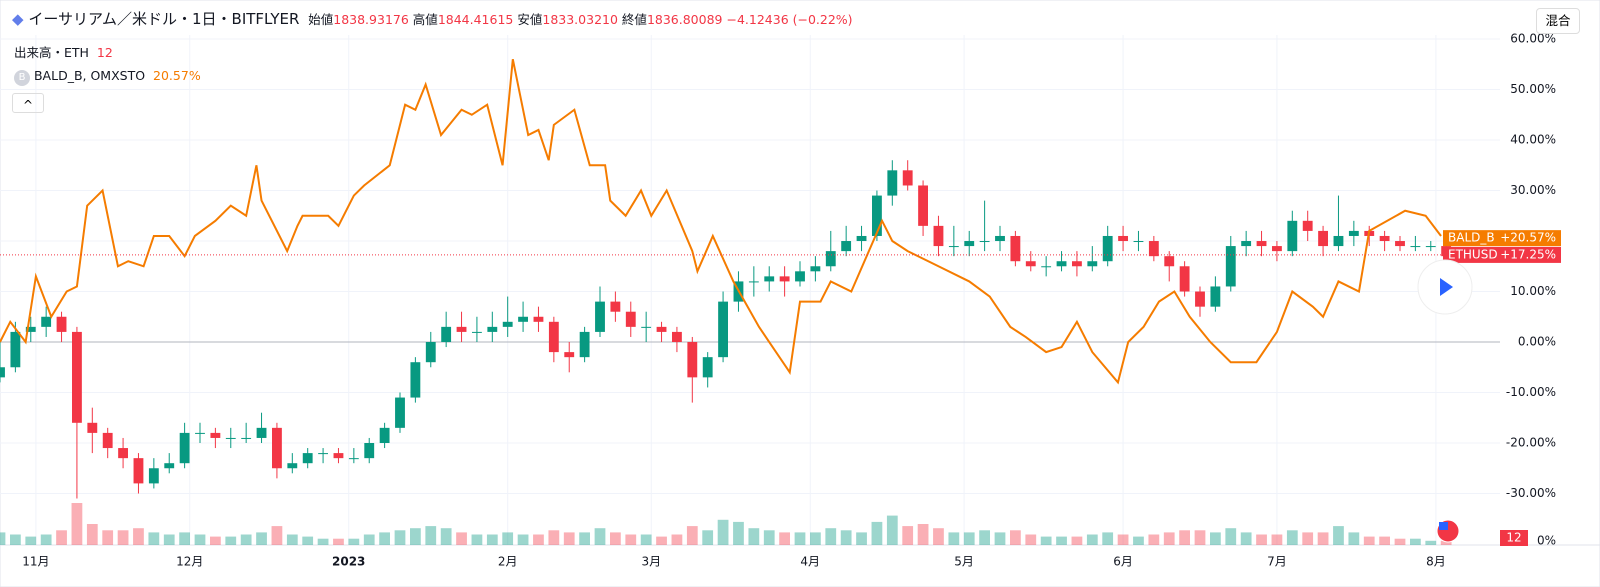  Describe the element at coordinates (35, 562) in the screenshot. I see `x-tick-label: 11月` at that location.